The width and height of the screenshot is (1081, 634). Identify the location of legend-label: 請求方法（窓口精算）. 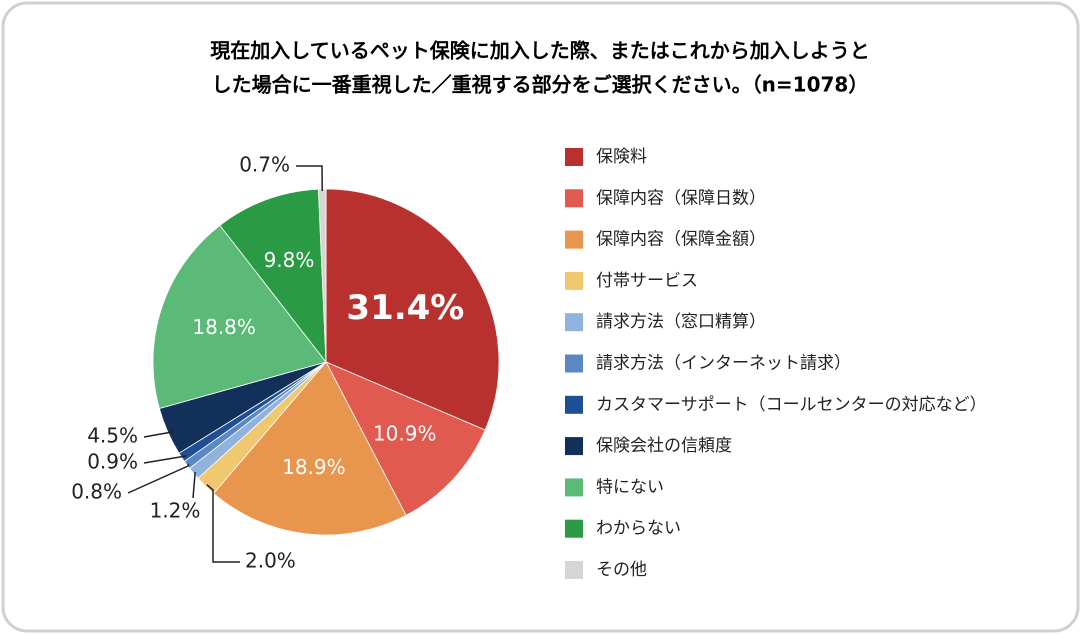
(681, 322).